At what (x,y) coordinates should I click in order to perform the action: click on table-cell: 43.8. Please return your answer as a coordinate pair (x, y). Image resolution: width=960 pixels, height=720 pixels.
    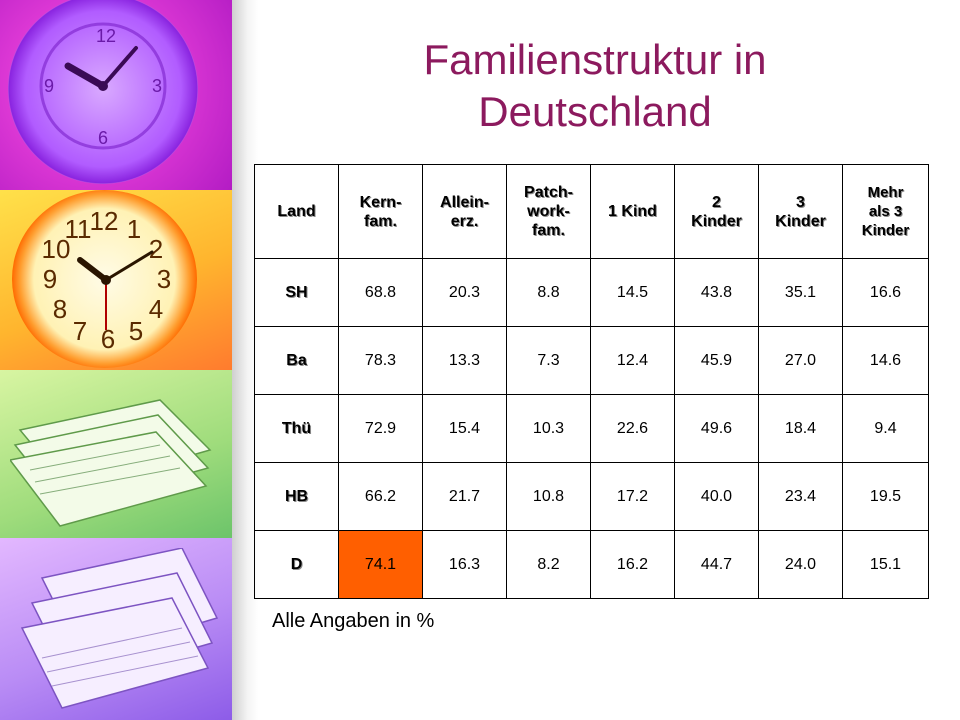
    Looking at the image, I should click on (716, 292).